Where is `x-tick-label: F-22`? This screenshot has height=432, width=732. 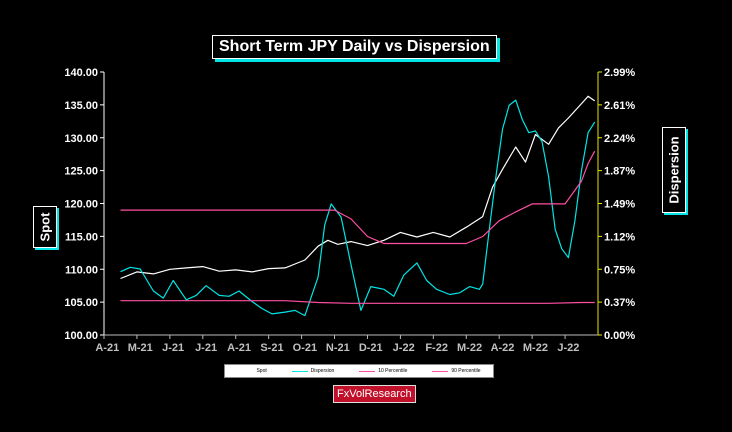 x-tick-label: F-22 is located at coordinates (436, 348).